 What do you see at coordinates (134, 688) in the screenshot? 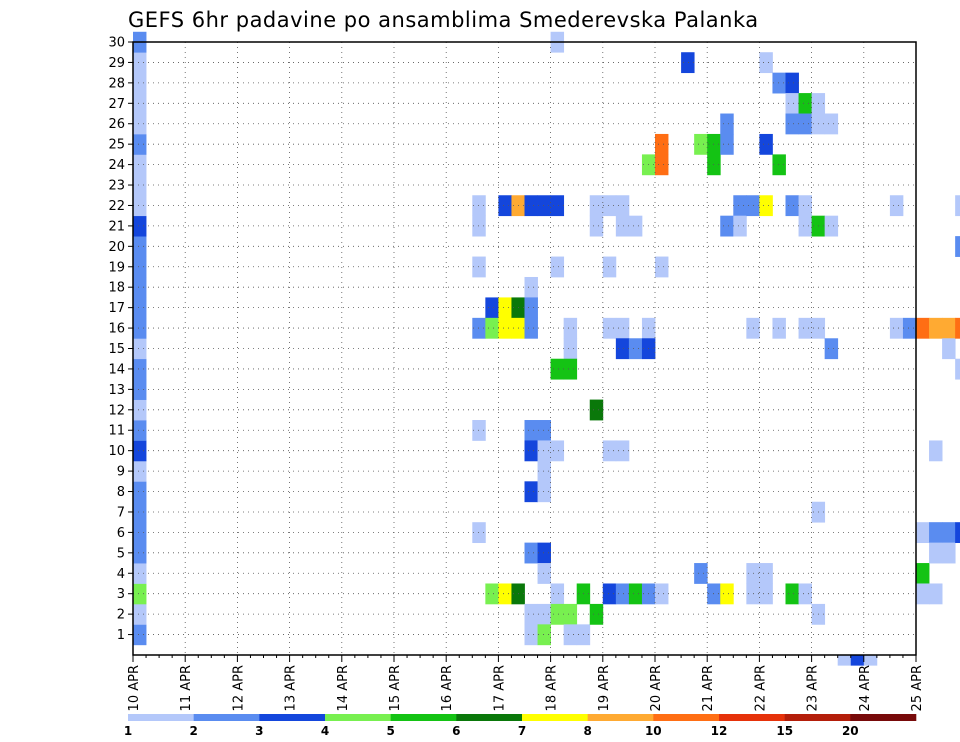
I see `x-tick-label: 10 APR` at bounding box center [134, 688].